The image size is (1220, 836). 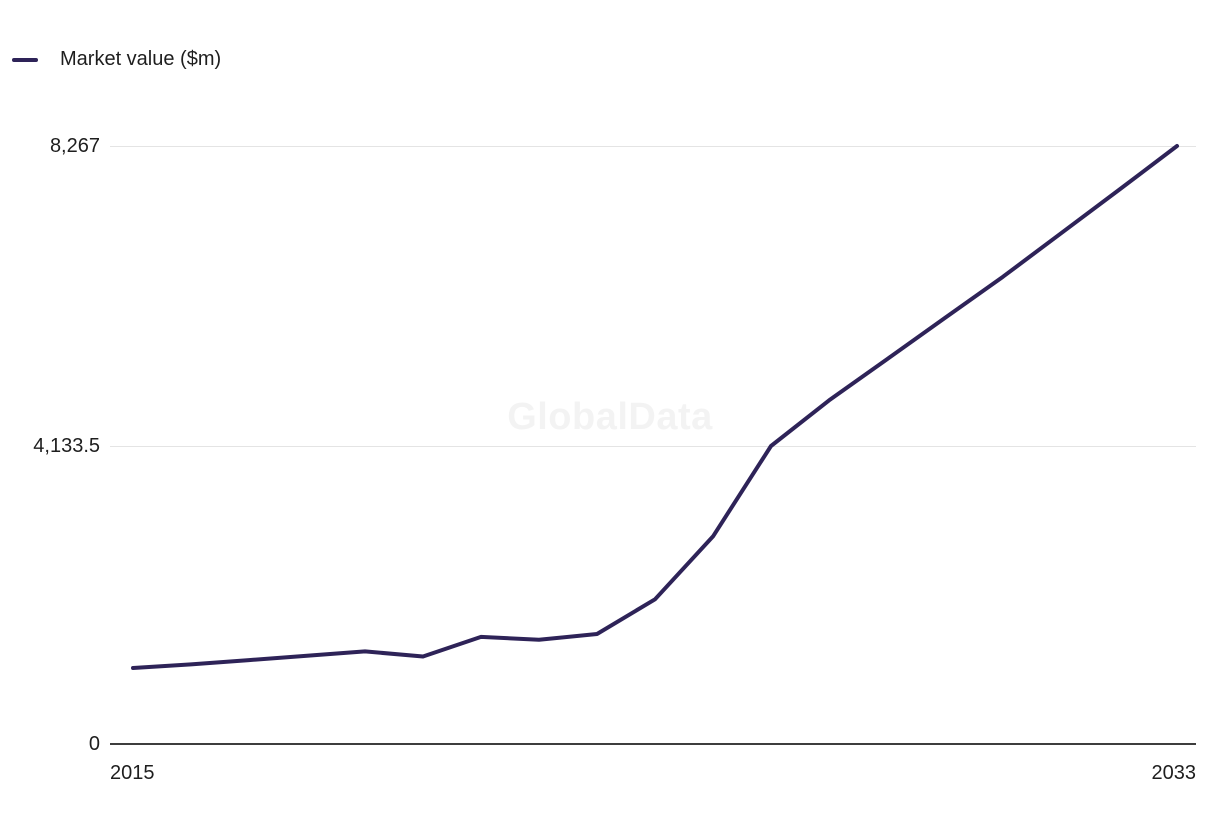 I want to click on legend-label: Market value ($m), so click(x=141, y=59).